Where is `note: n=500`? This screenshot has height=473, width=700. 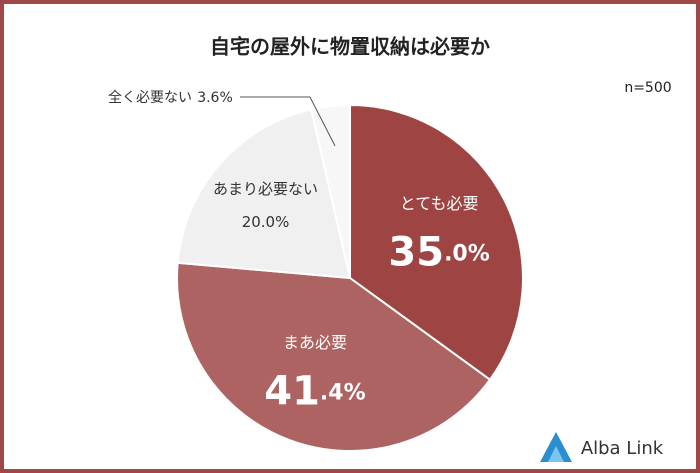 note: n=500 is located at coordinates (647, 88).